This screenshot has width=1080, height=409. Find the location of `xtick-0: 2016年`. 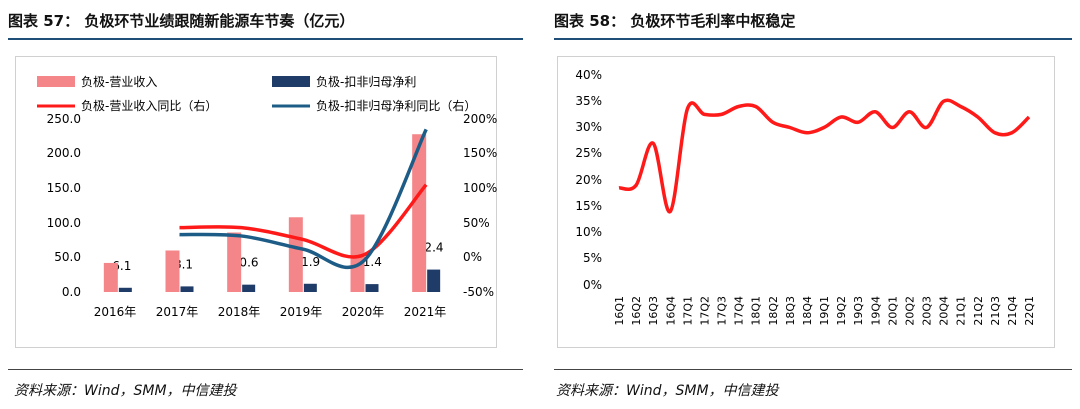

xtick-0: 2016年 is located at coordinates (115, 312).